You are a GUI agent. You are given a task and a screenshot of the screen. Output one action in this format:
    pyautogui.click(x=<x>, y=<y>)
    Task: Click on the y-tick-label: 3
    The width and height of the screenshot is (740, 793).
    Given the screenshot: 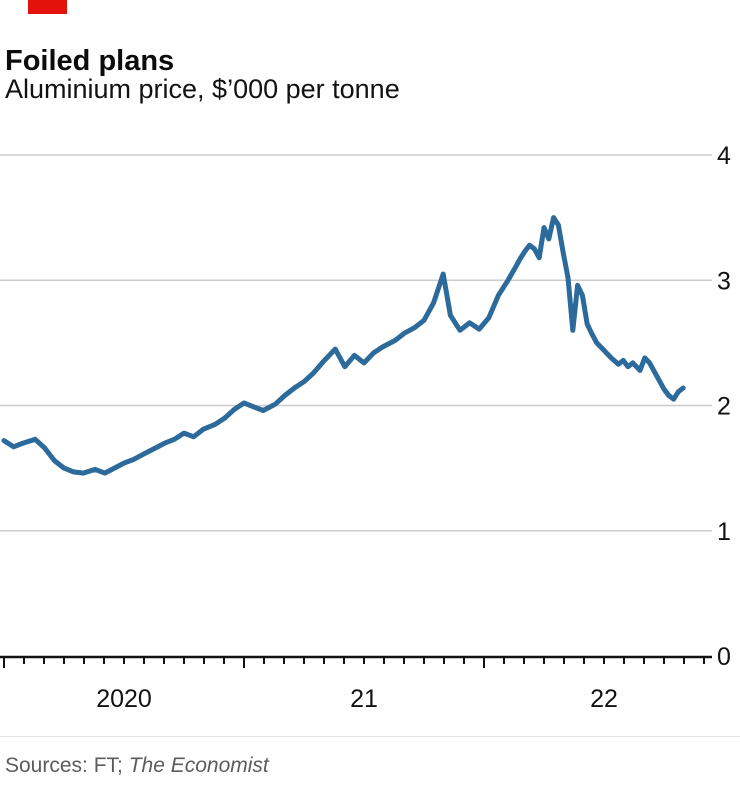 What is the action you would take?
    pyautogui.click(x=724, y=281)
    